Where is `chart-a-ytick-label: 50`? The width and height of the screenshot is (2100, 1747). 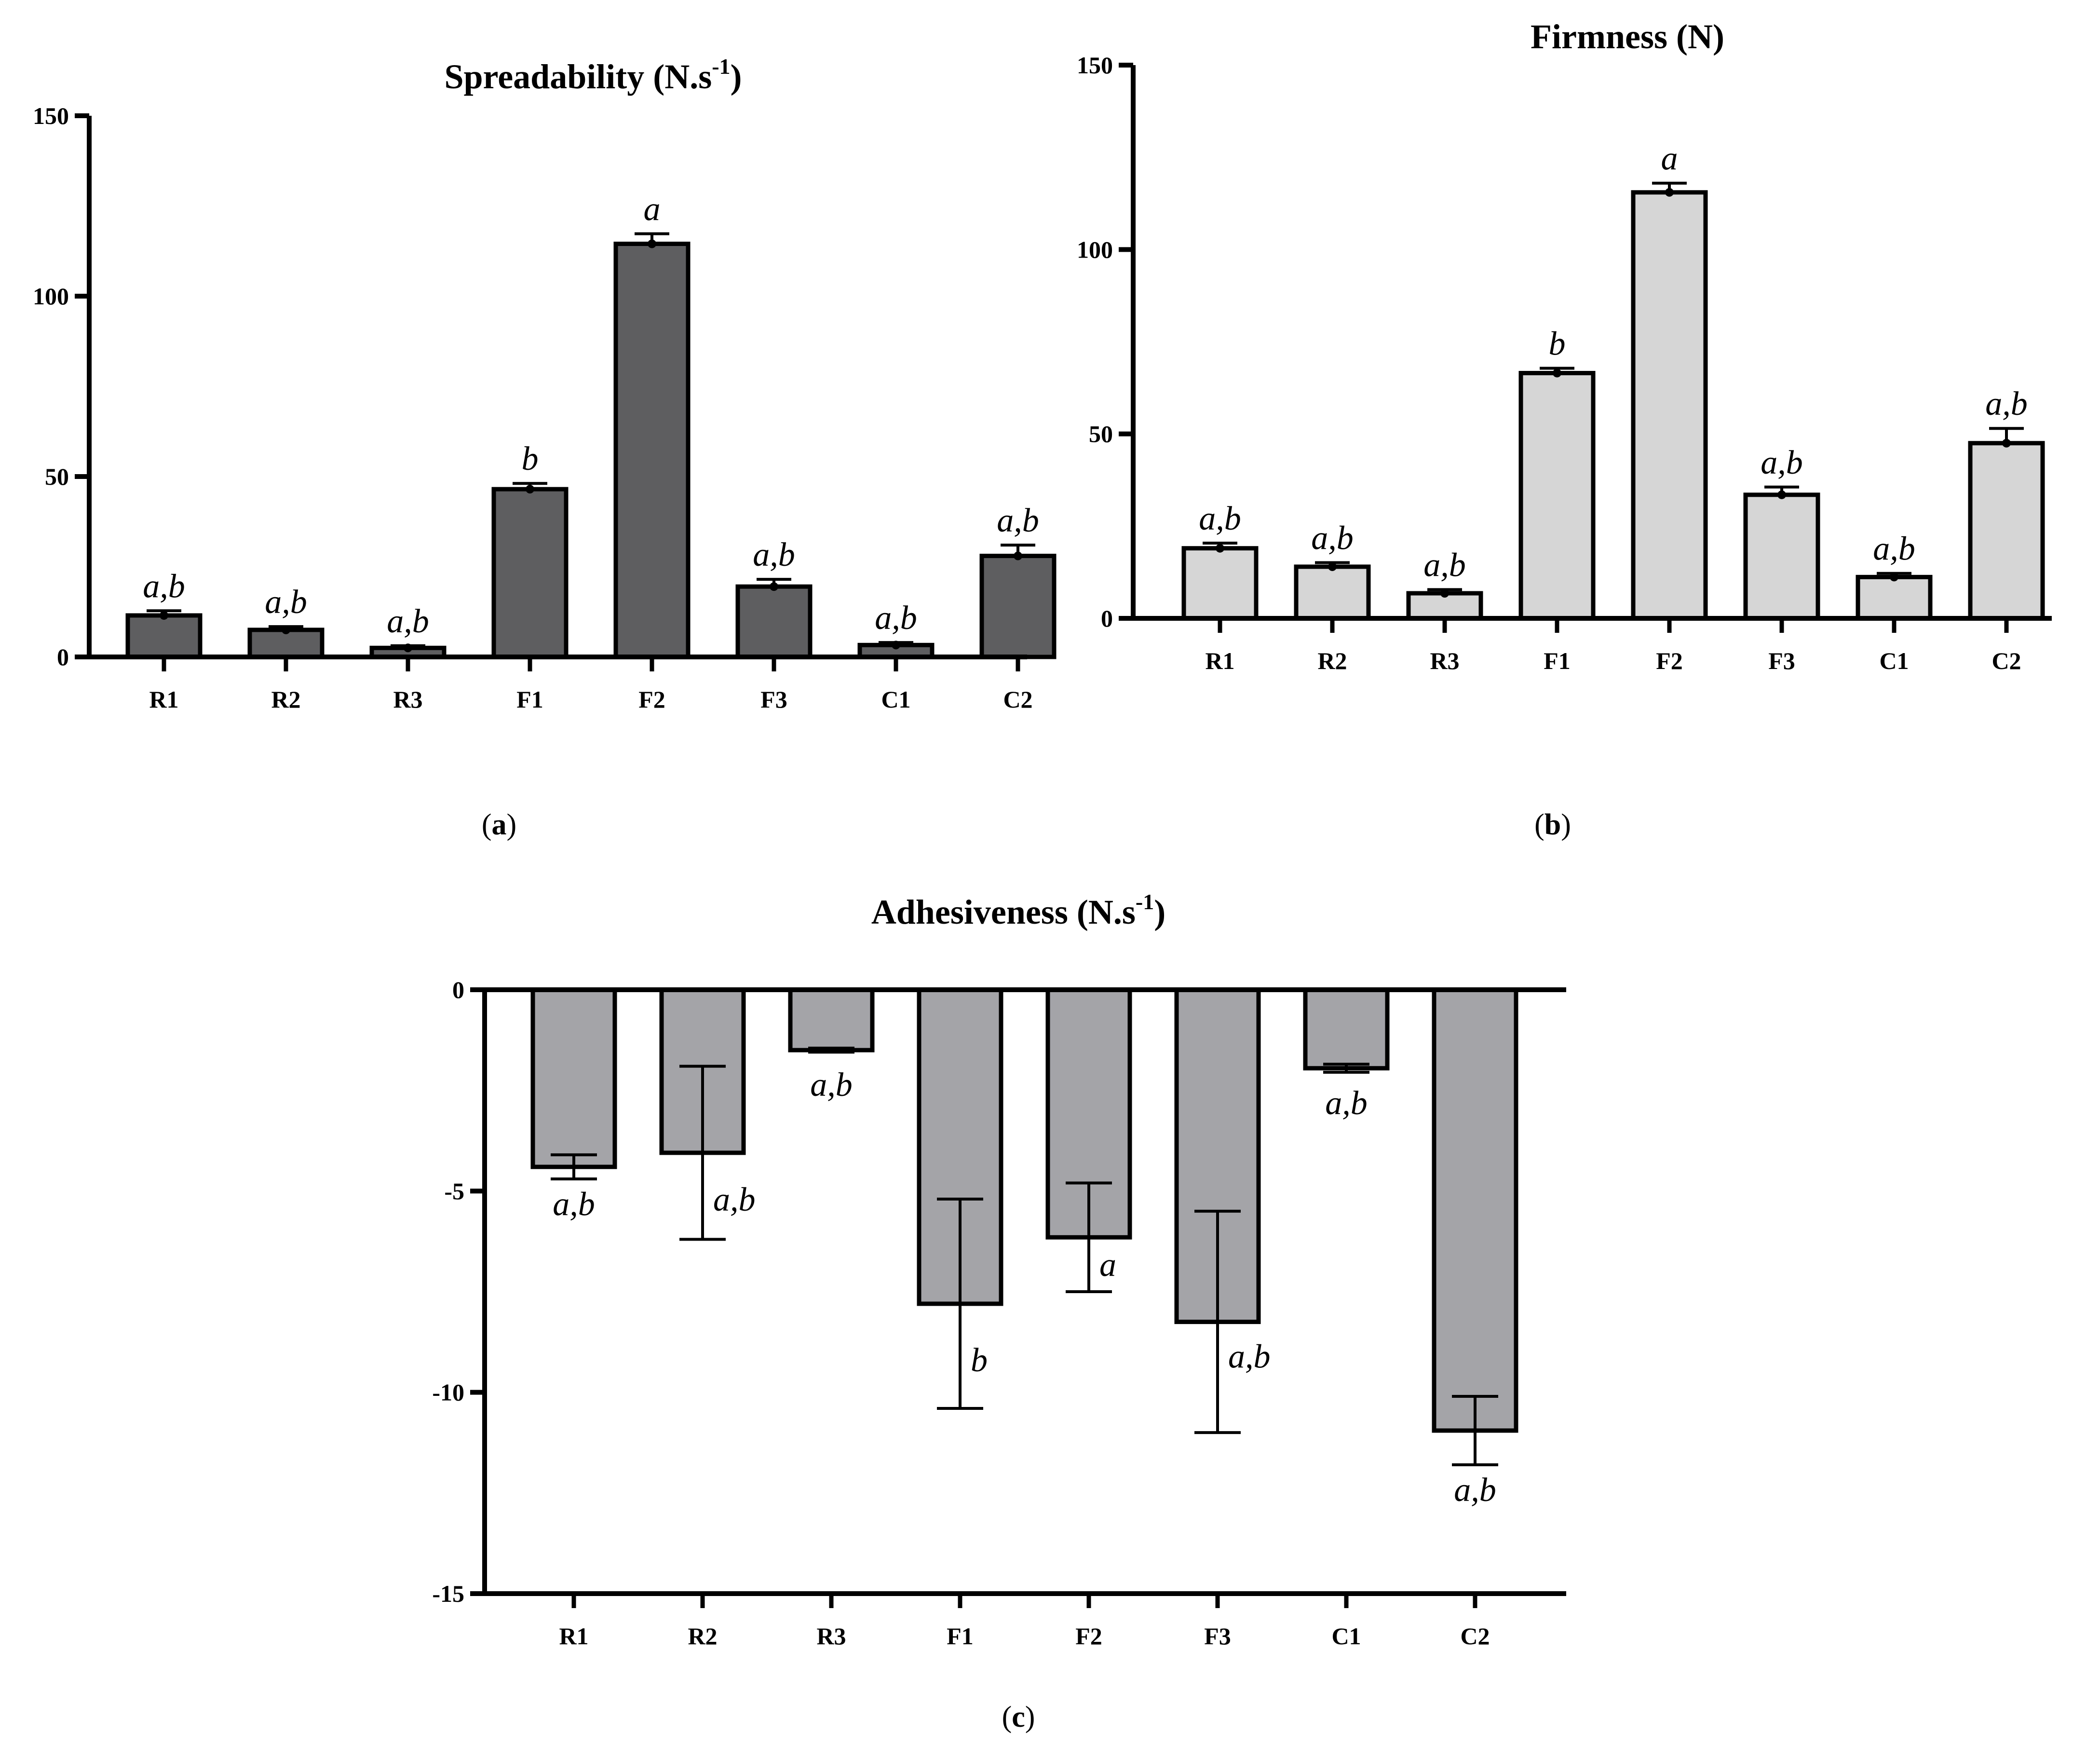 chart-a-ytick-label: 50 is located at coordinates (57, 476).